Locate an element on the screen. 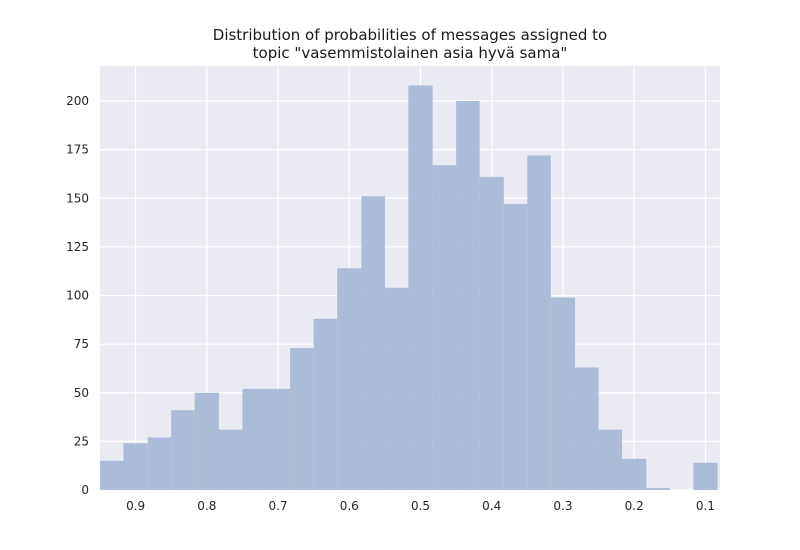 Image resolution: width=800 pixels, height=550 pixels. y-tick-label: 150 is located at coordinates (77, 198).